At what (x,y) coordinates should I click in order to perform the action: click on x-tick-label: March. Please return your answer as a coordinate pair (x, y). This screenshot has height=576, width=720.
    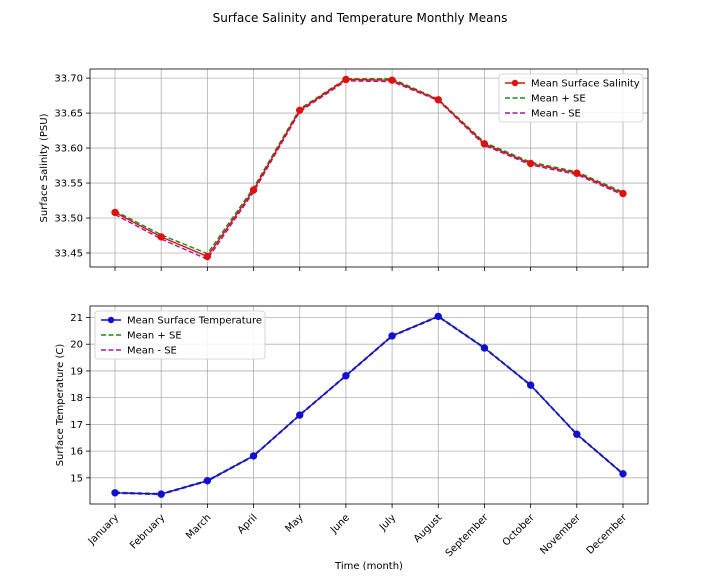
    Looking at the image, I should click on (198, 526).